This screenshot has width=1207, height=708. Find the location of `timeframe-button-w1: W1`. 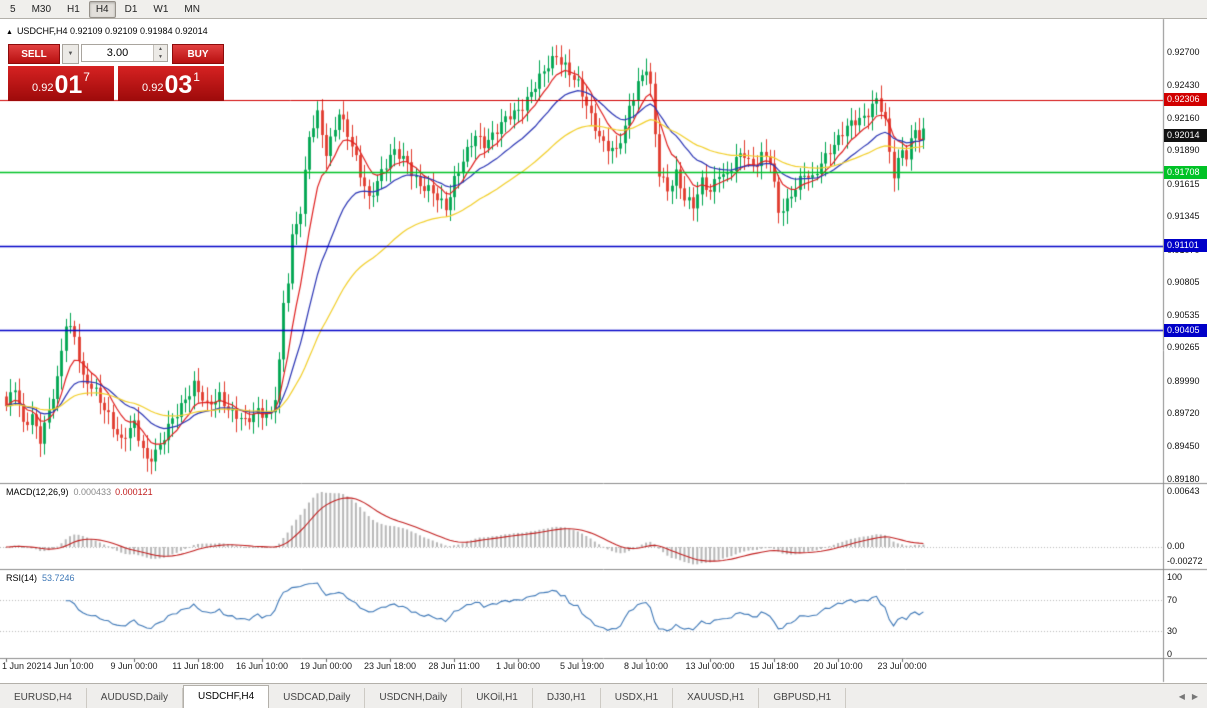

timeframe-button-w1: W1 is located at coordinates (161, 9).